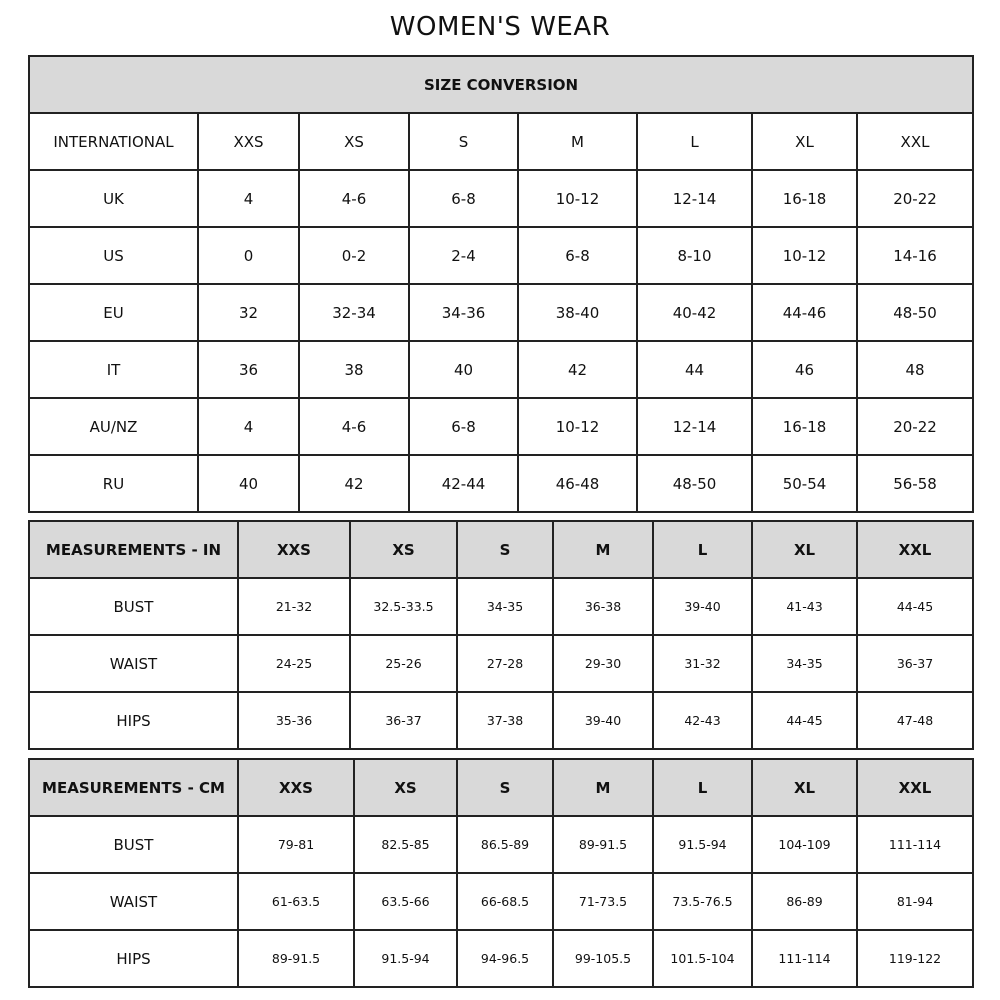  I want to click on table-cell: 99-105.5, so click(603, 958).